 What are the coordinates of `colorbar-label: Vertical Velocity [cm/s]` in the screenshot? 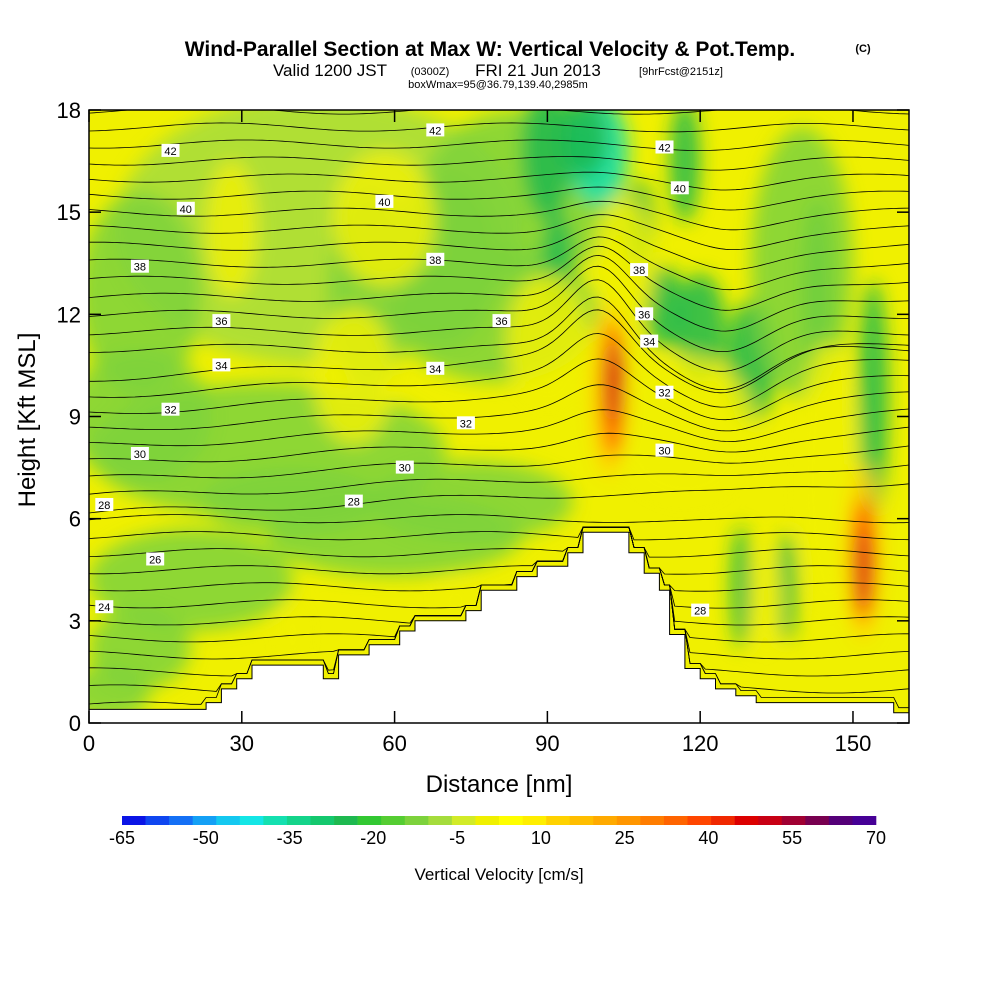 It's located at (498, 874).